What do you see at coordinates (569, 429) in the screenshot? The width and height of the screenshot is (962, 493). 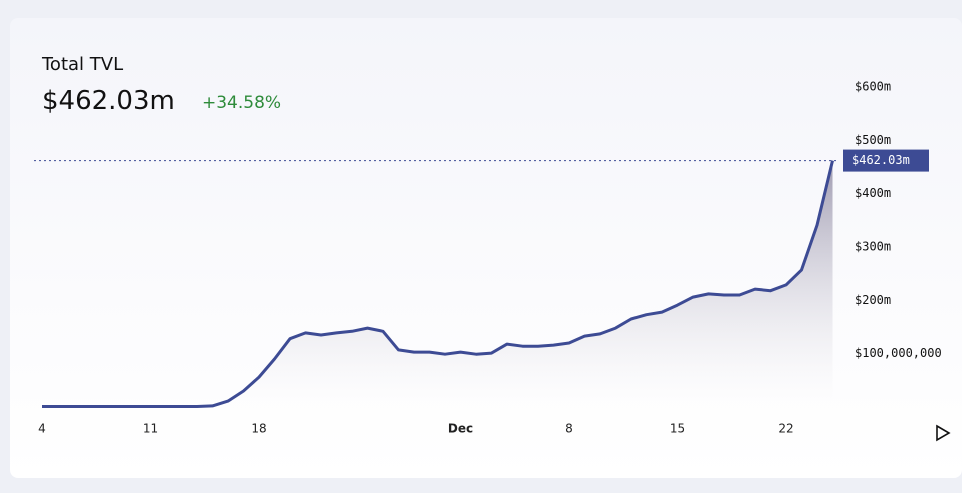 I see `x-tick-label: 8` at bounding box center [569, 429].